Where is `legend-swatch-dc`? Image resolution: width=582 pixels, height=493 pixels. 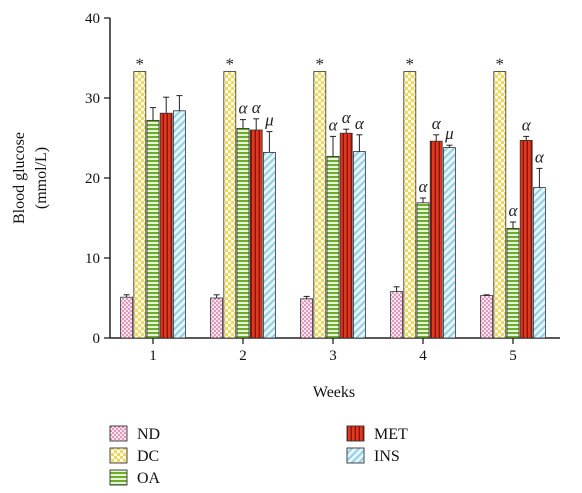 legend-swatch-dc is located at coordinates (118, 455).